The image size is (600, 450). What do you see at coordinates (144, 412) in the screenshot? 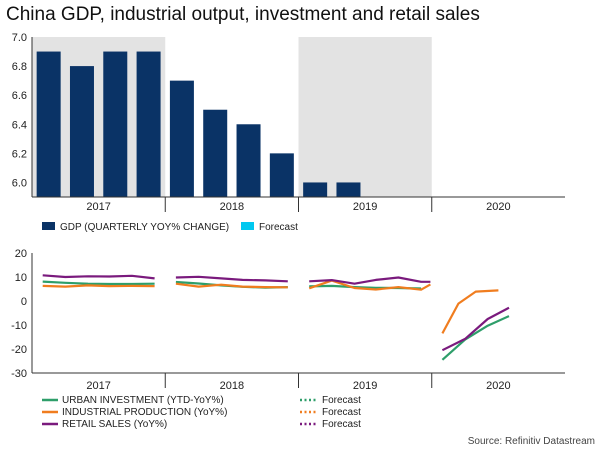
I see `legend-label: INDUSTRIAL PRODUCTION (YoY%)` at bounding box center [144, 412].